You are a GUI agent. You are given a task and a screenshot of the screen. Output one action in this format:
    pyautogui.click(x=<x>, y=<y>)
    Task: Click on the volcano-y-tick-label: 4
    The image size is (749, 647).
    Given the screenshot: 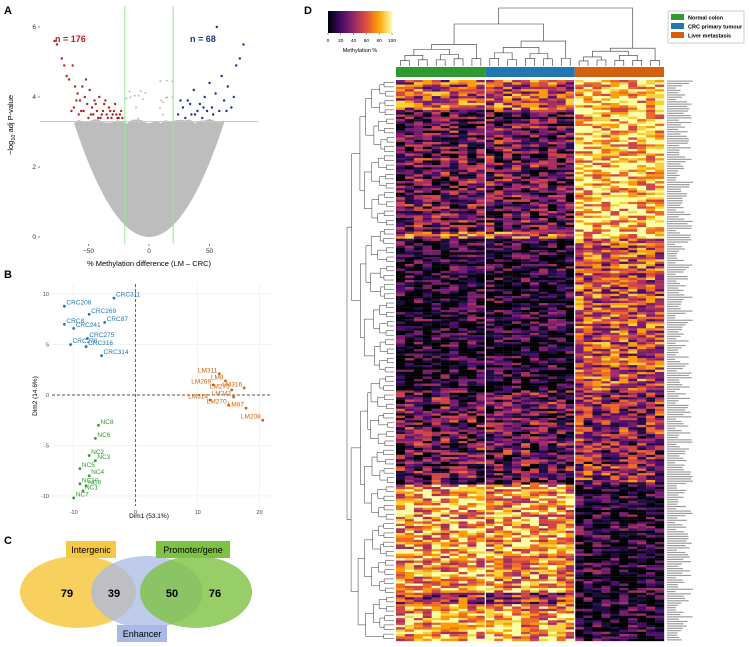 What is the action you would take?
    pyautogui.click(x=34, y=97)
    